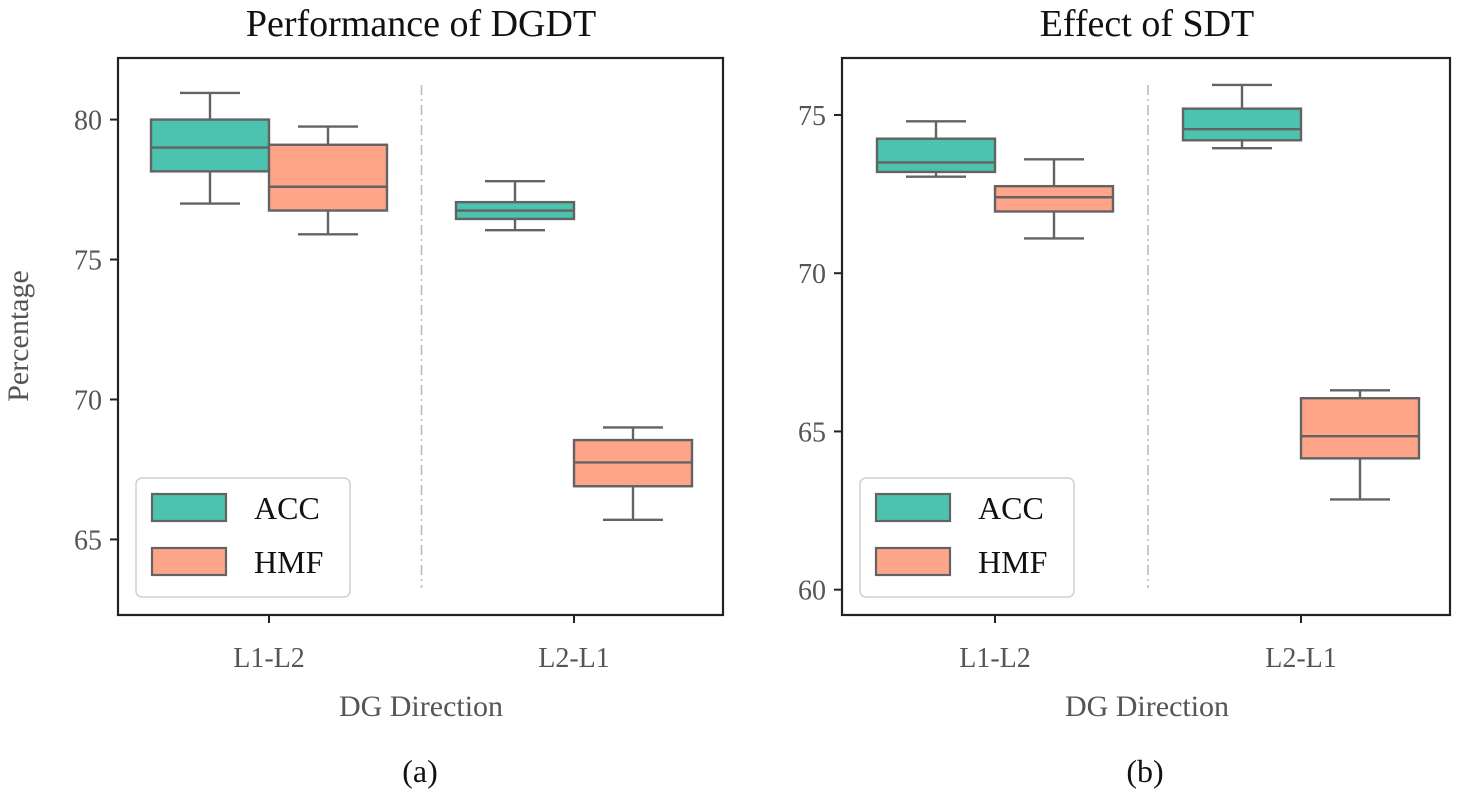  What do you see at coordinates (1147, 24) in the screenshot?
I see `chart-title: Effect of SDT` at bounding box center [1147, 24].